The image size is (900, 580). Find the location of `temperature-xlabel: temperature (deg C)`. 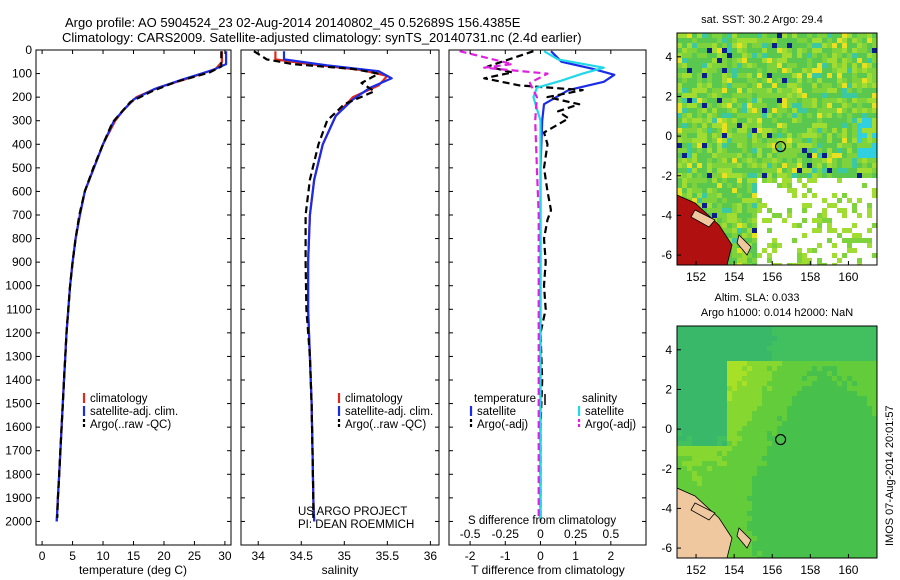

temperature-xlabel: temperature (deg C) is located at coordinates (133, 570).